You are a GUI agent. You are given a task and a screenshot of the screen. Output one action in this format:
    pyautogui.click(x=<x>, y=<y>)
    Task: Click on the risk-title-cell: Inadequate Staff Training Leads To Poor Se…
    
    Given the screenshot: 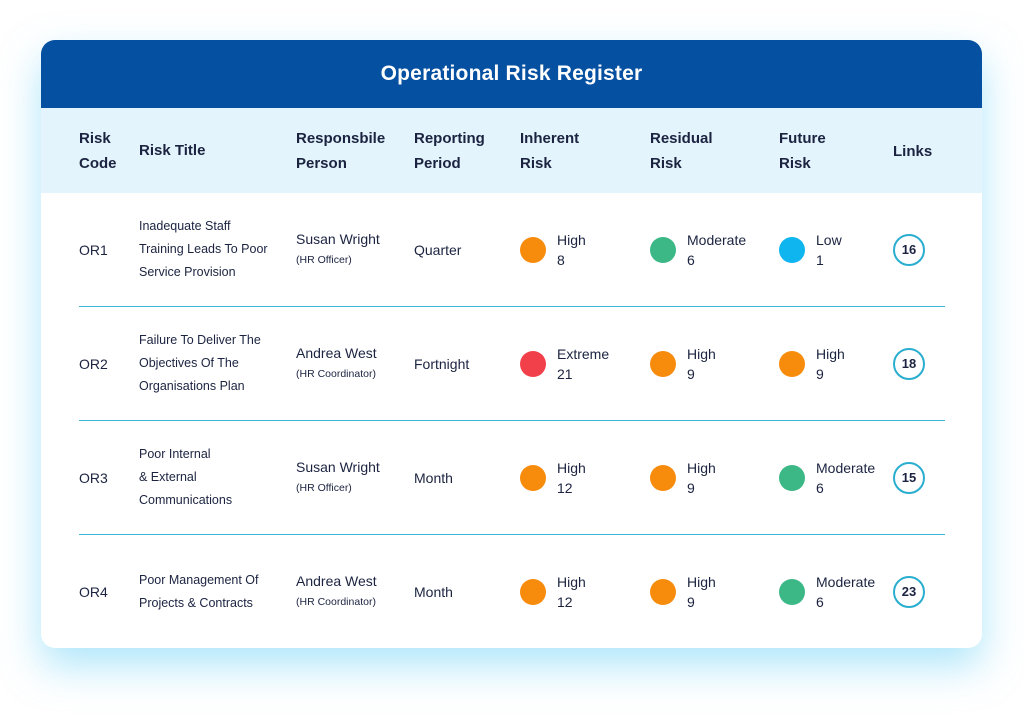 What is the action you would take?
    pyautogui.click(x=209, y=249)
    